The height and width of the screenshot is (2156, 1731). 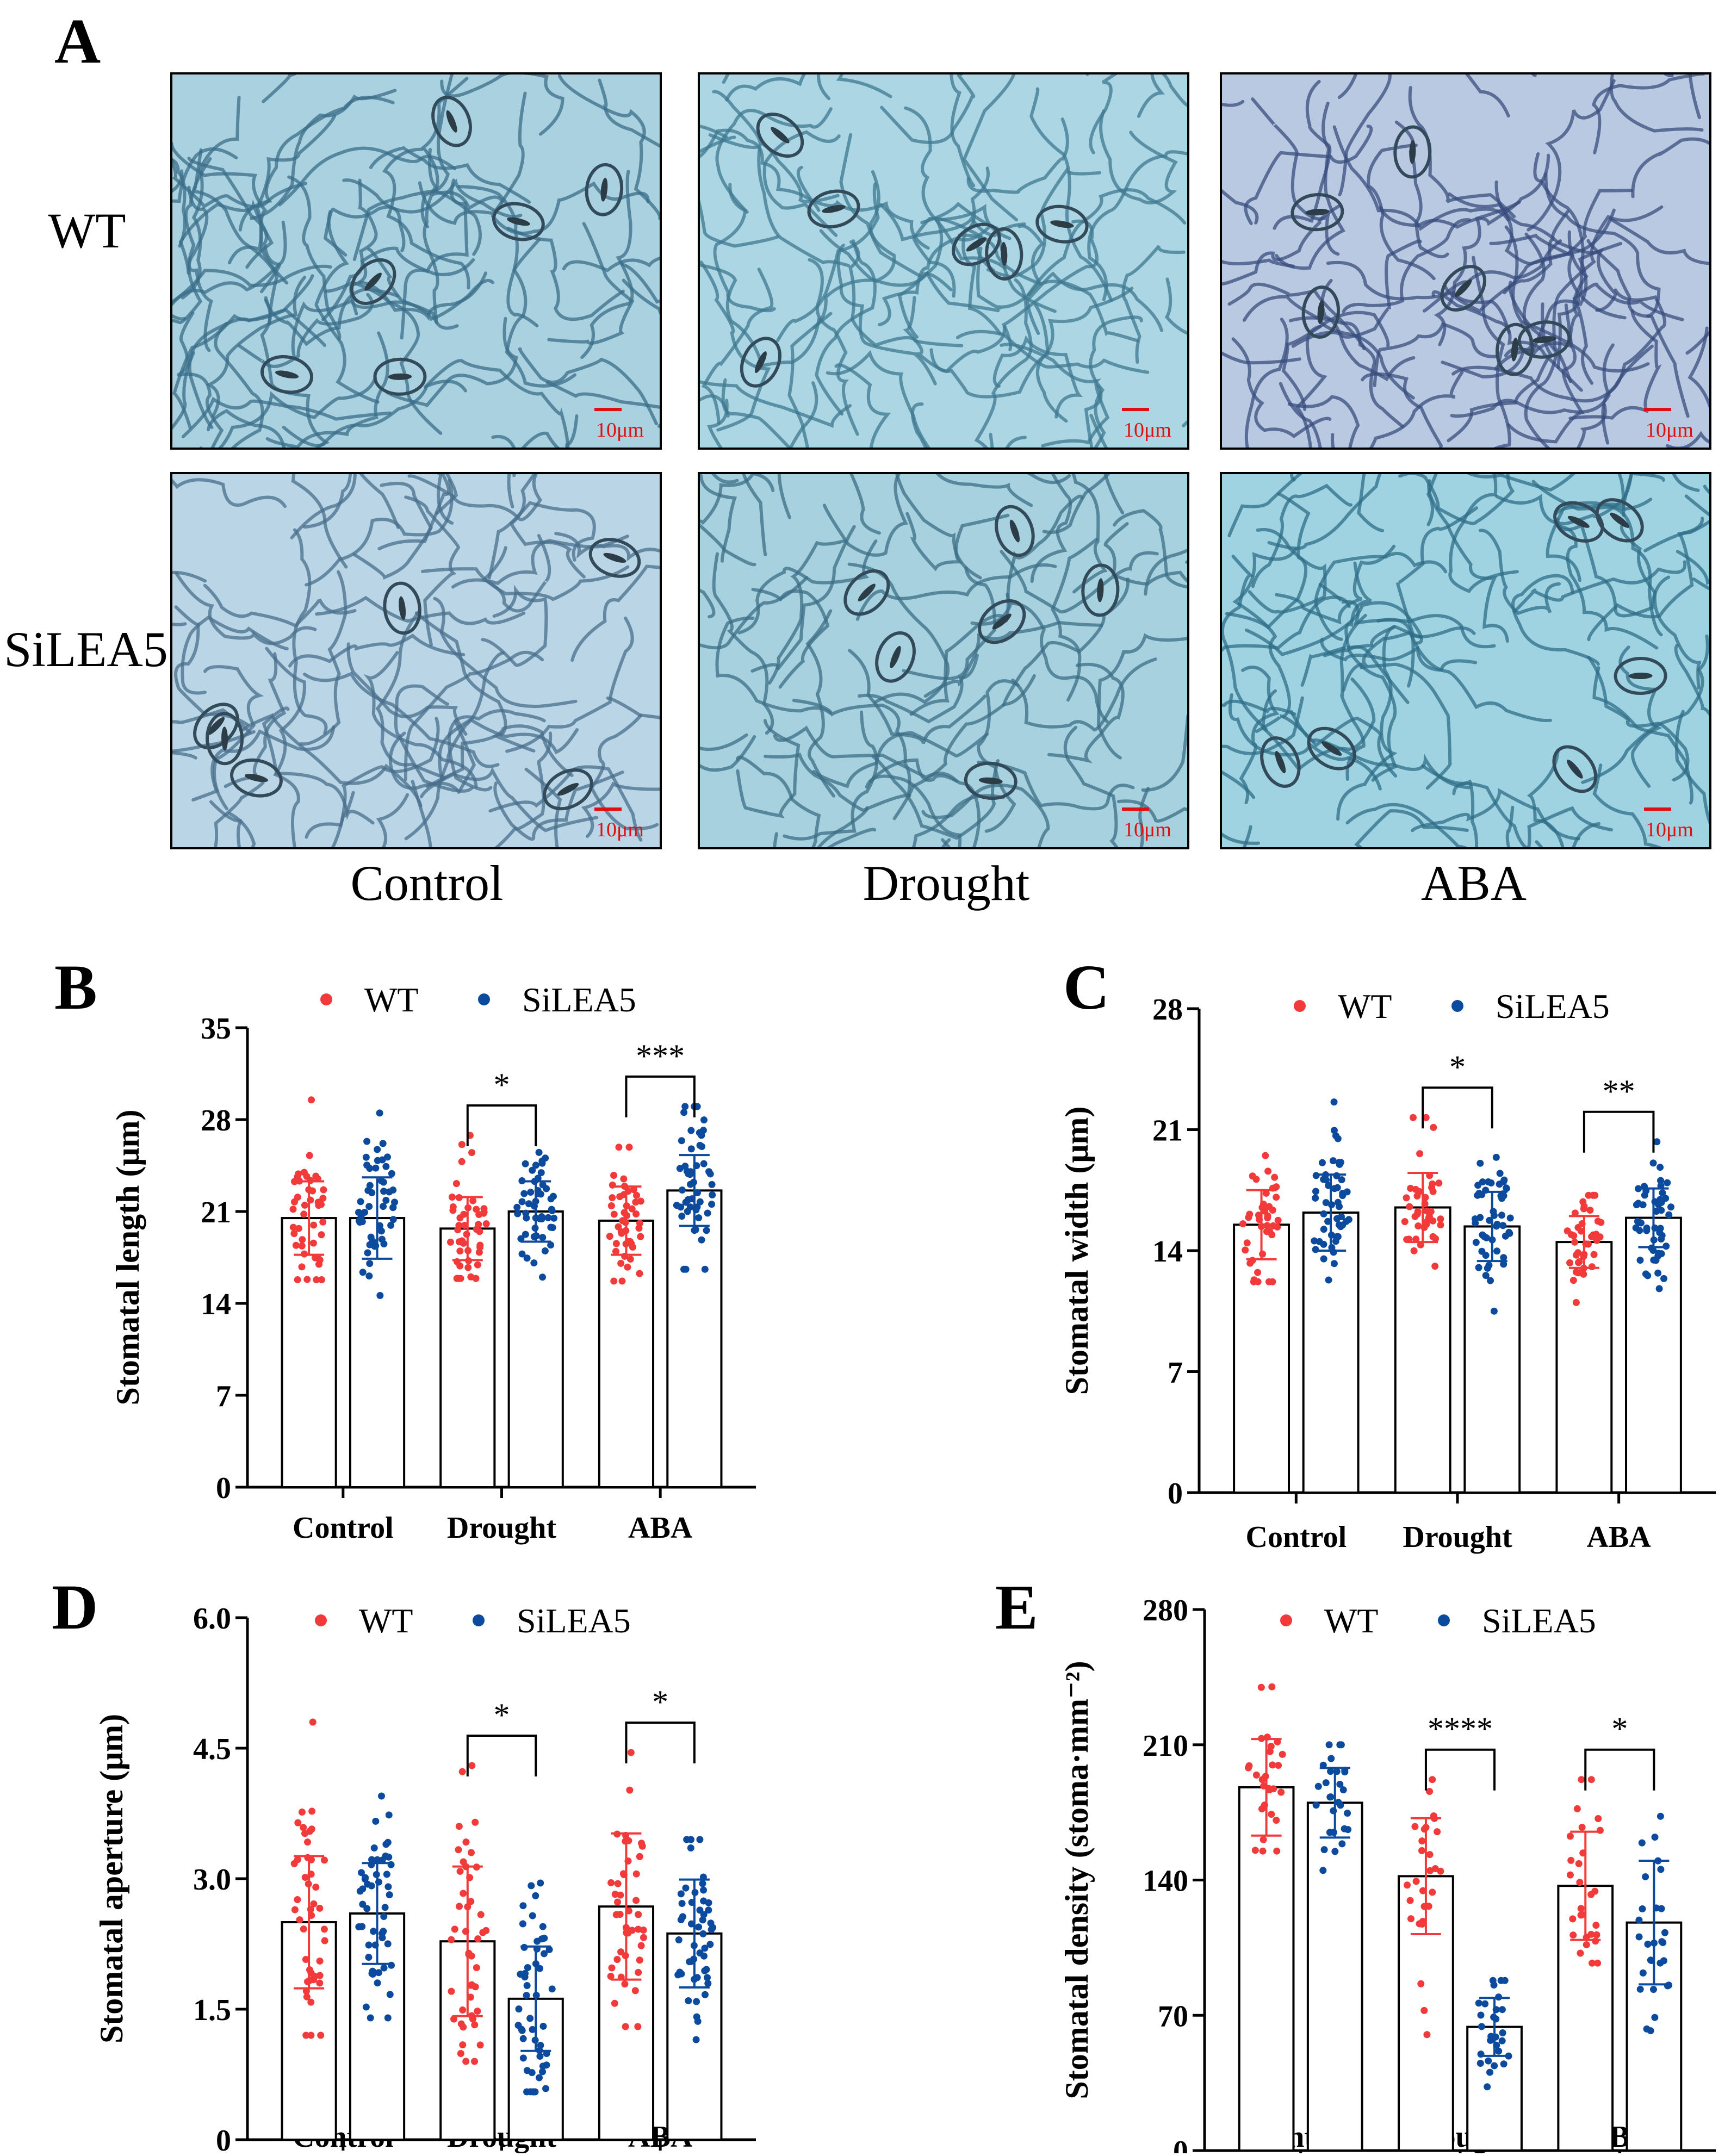 I want to click on points-silea5, so click(x=1331, y=1191).